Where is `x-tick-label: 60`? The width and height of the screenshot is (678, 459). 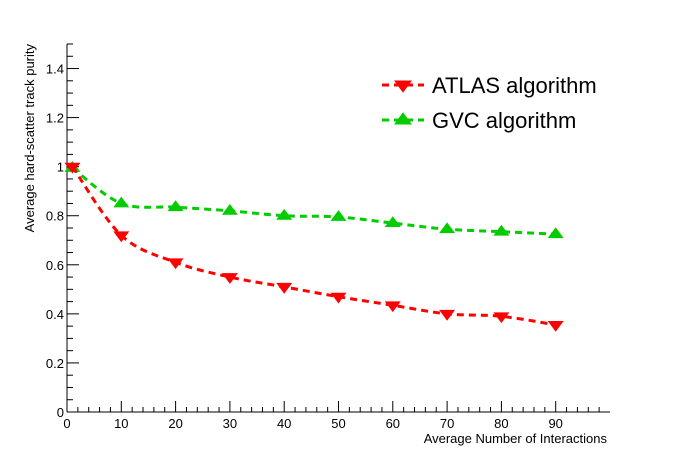
x-tick-label: 60 is located at coordinates (393, 423).